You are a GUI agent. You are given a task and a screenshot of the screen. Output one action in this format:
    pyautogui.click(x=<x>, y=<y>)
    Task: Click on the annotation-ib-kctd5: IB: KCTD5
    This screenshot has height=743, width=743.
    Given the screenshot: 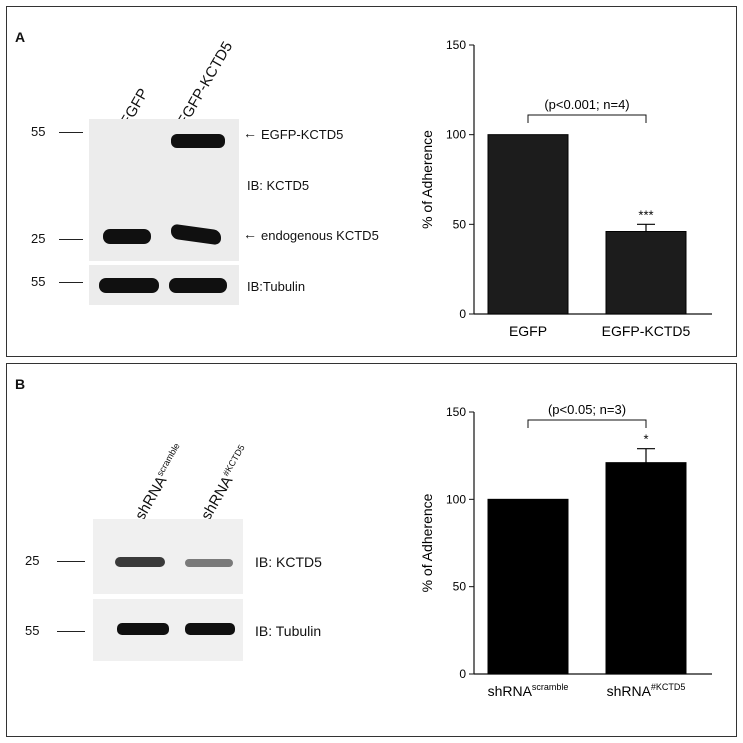 What is the action you would take?
    pyautogui.click(x=278, y=185)
    